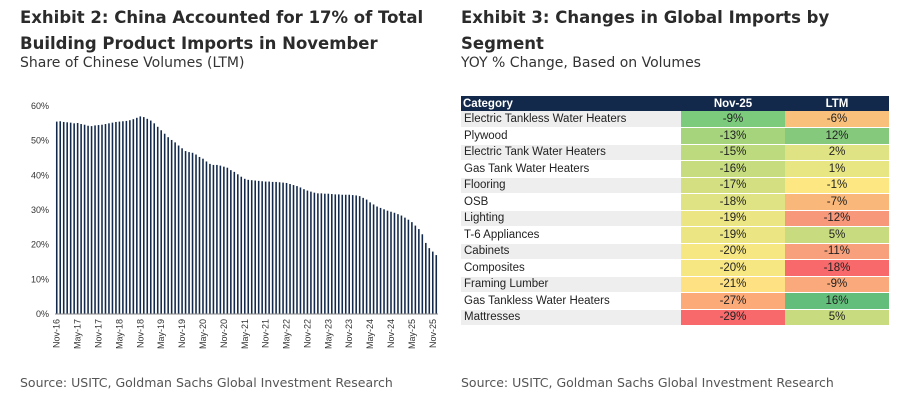  Describe the element at coordinates (733, 169) in the screenshot. I see `nov25-cell: -16%` at that location.